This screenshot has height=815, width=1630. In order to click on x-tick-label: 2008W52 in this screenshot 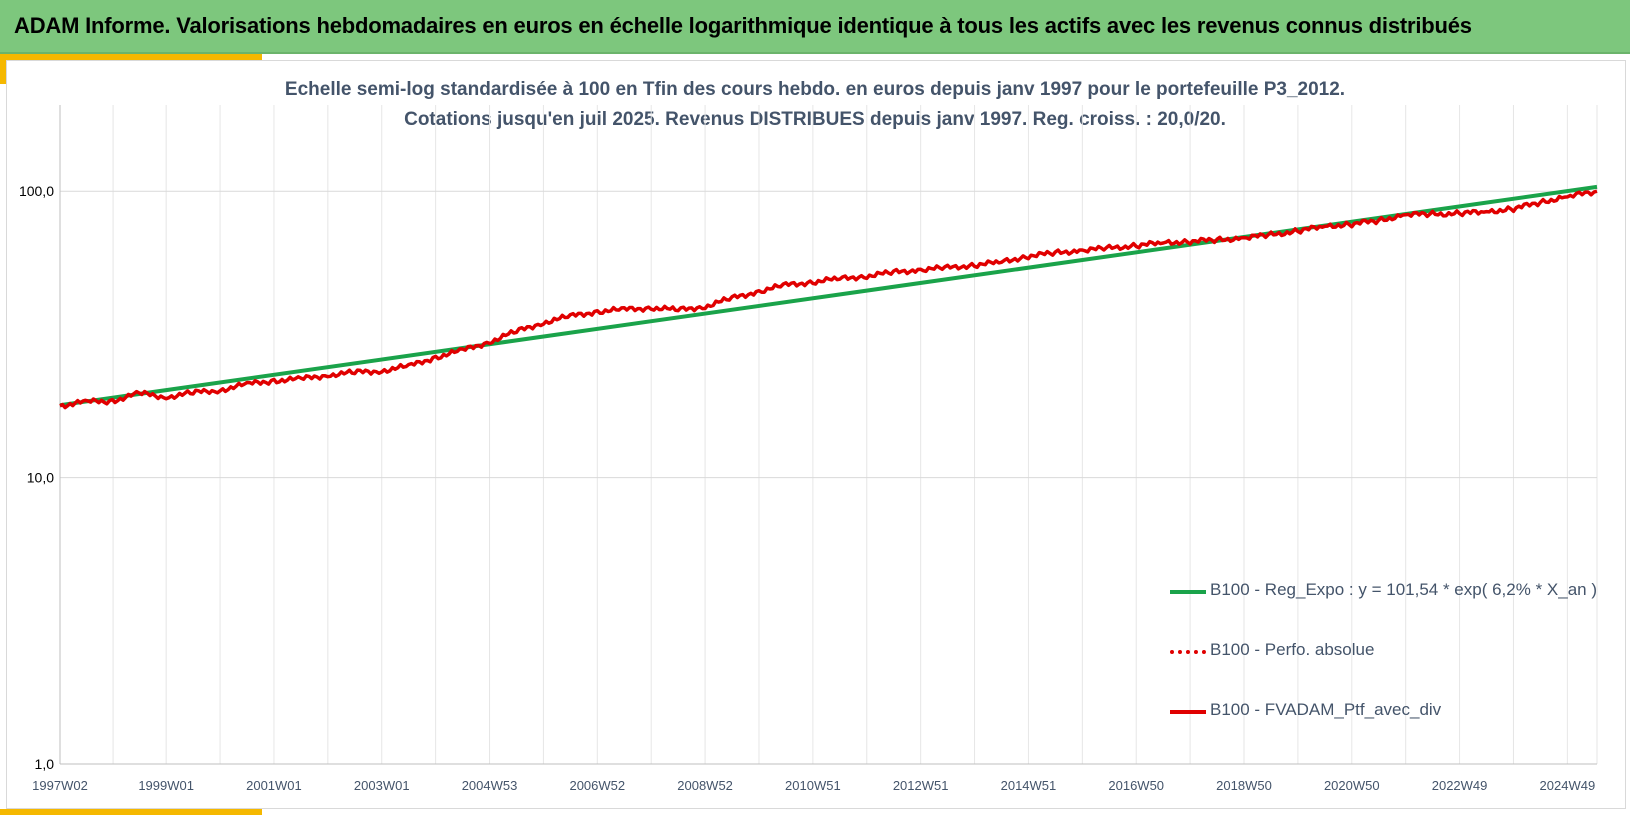, I will do `click(705, 785)`.